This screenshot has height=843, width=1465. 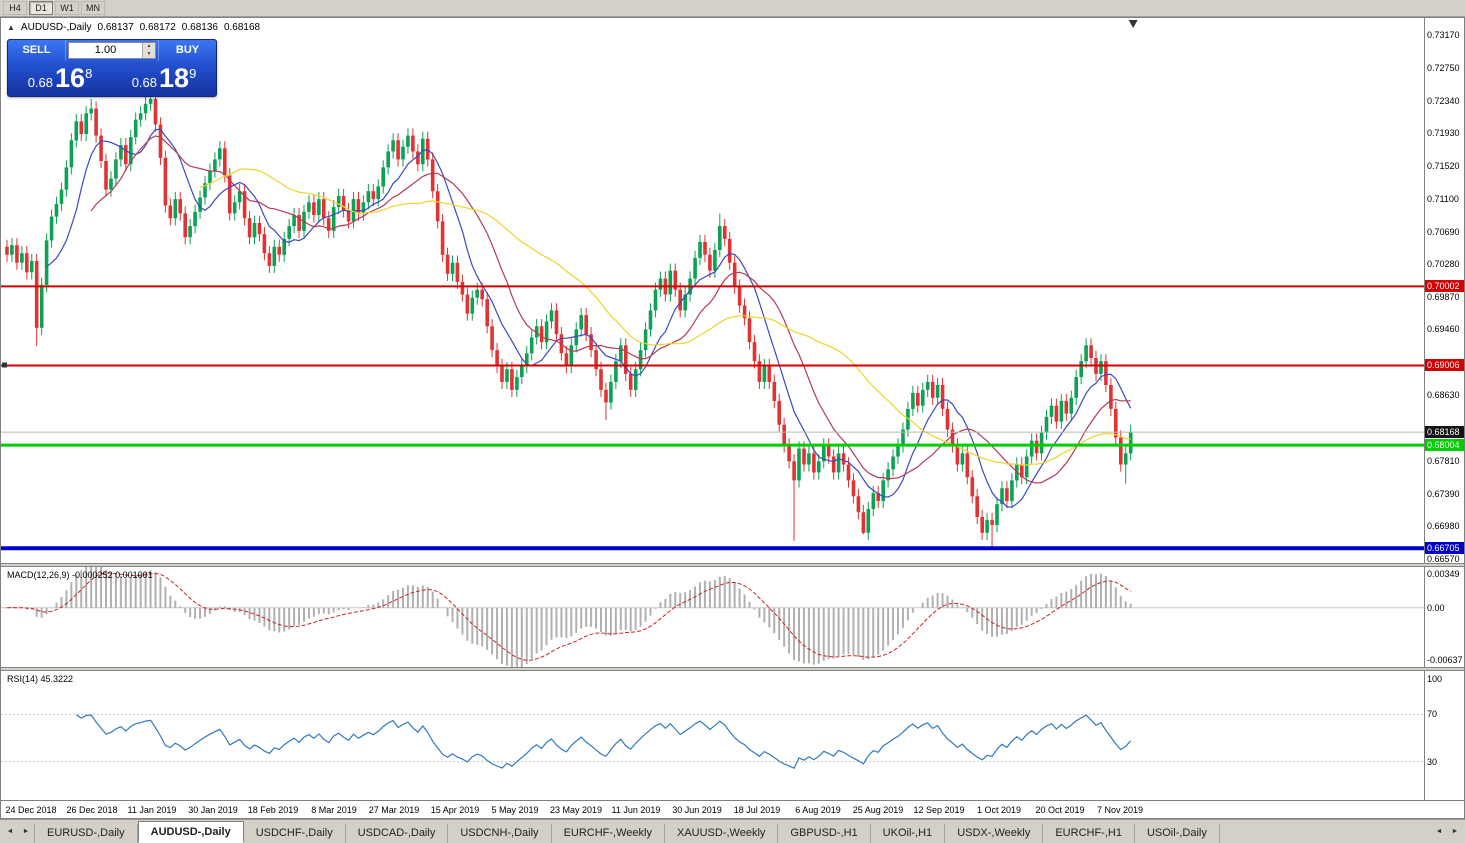 I want to click on ohlc-close: 0.68168, so click(x=242, y=27).